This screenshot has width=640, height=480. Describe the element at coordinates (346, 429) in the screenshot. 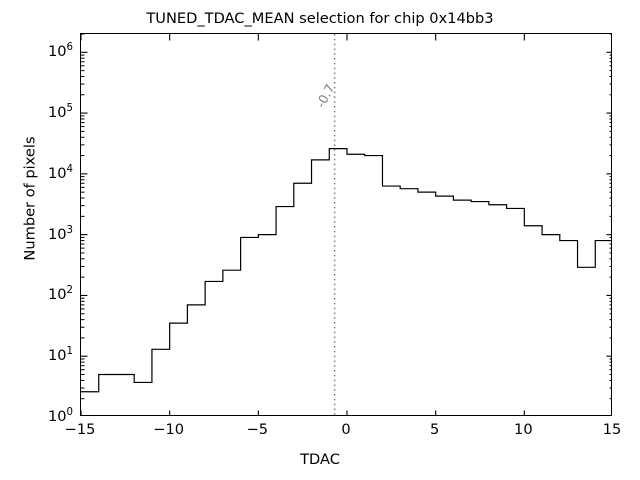

I see `x-tick-label: 0` at that location.